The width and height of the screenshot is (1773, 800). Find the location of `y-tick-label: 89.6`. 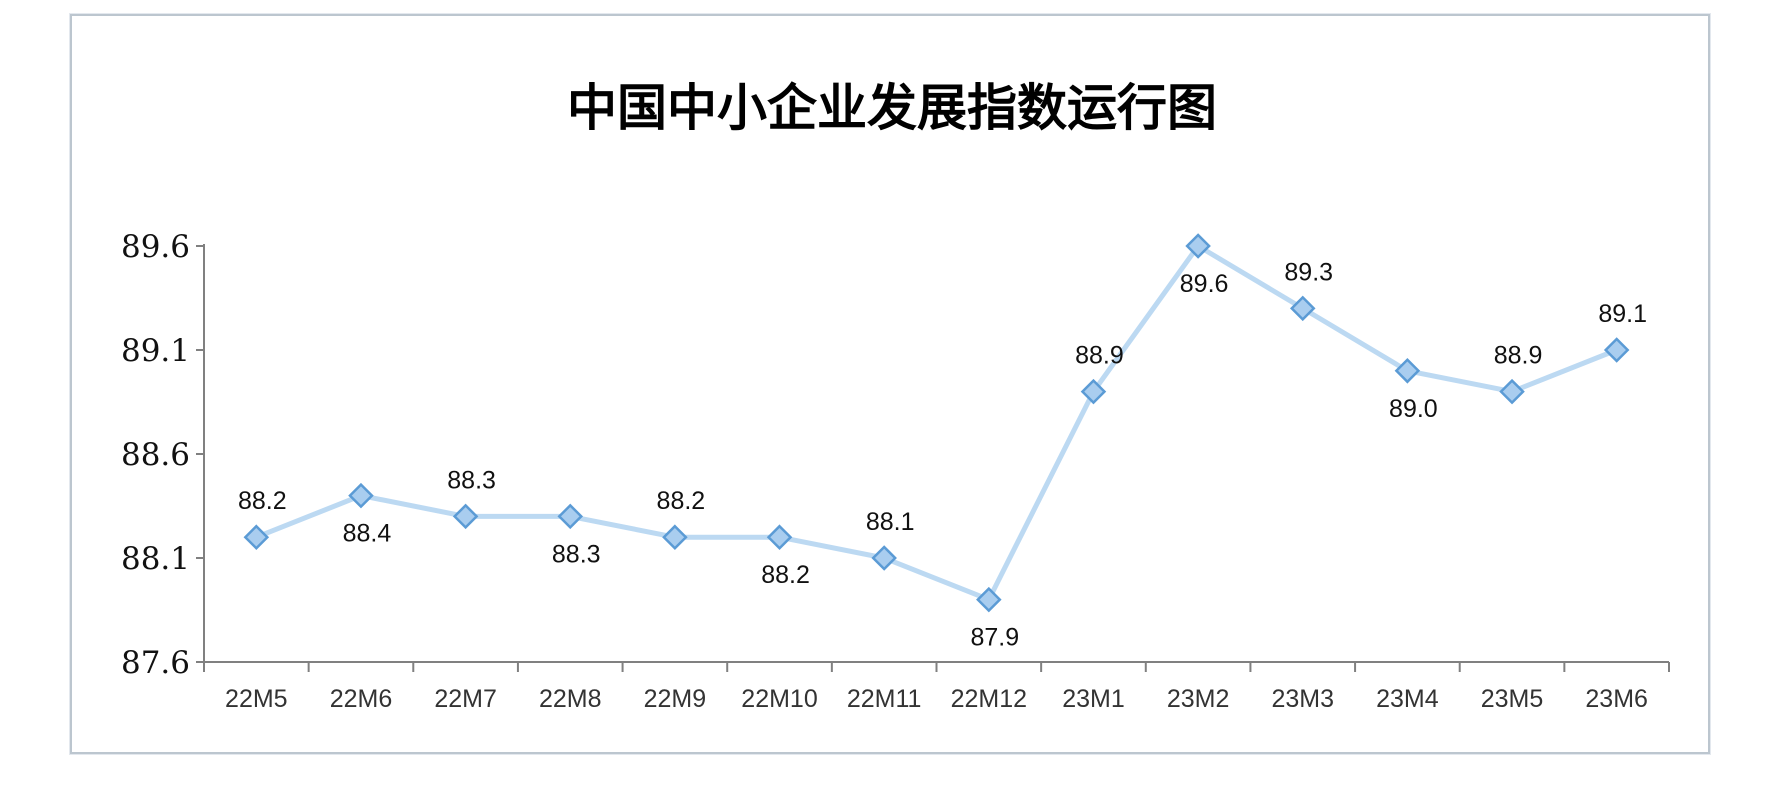

y-tick-label: 89.6 is located at coordinates (155, 247).